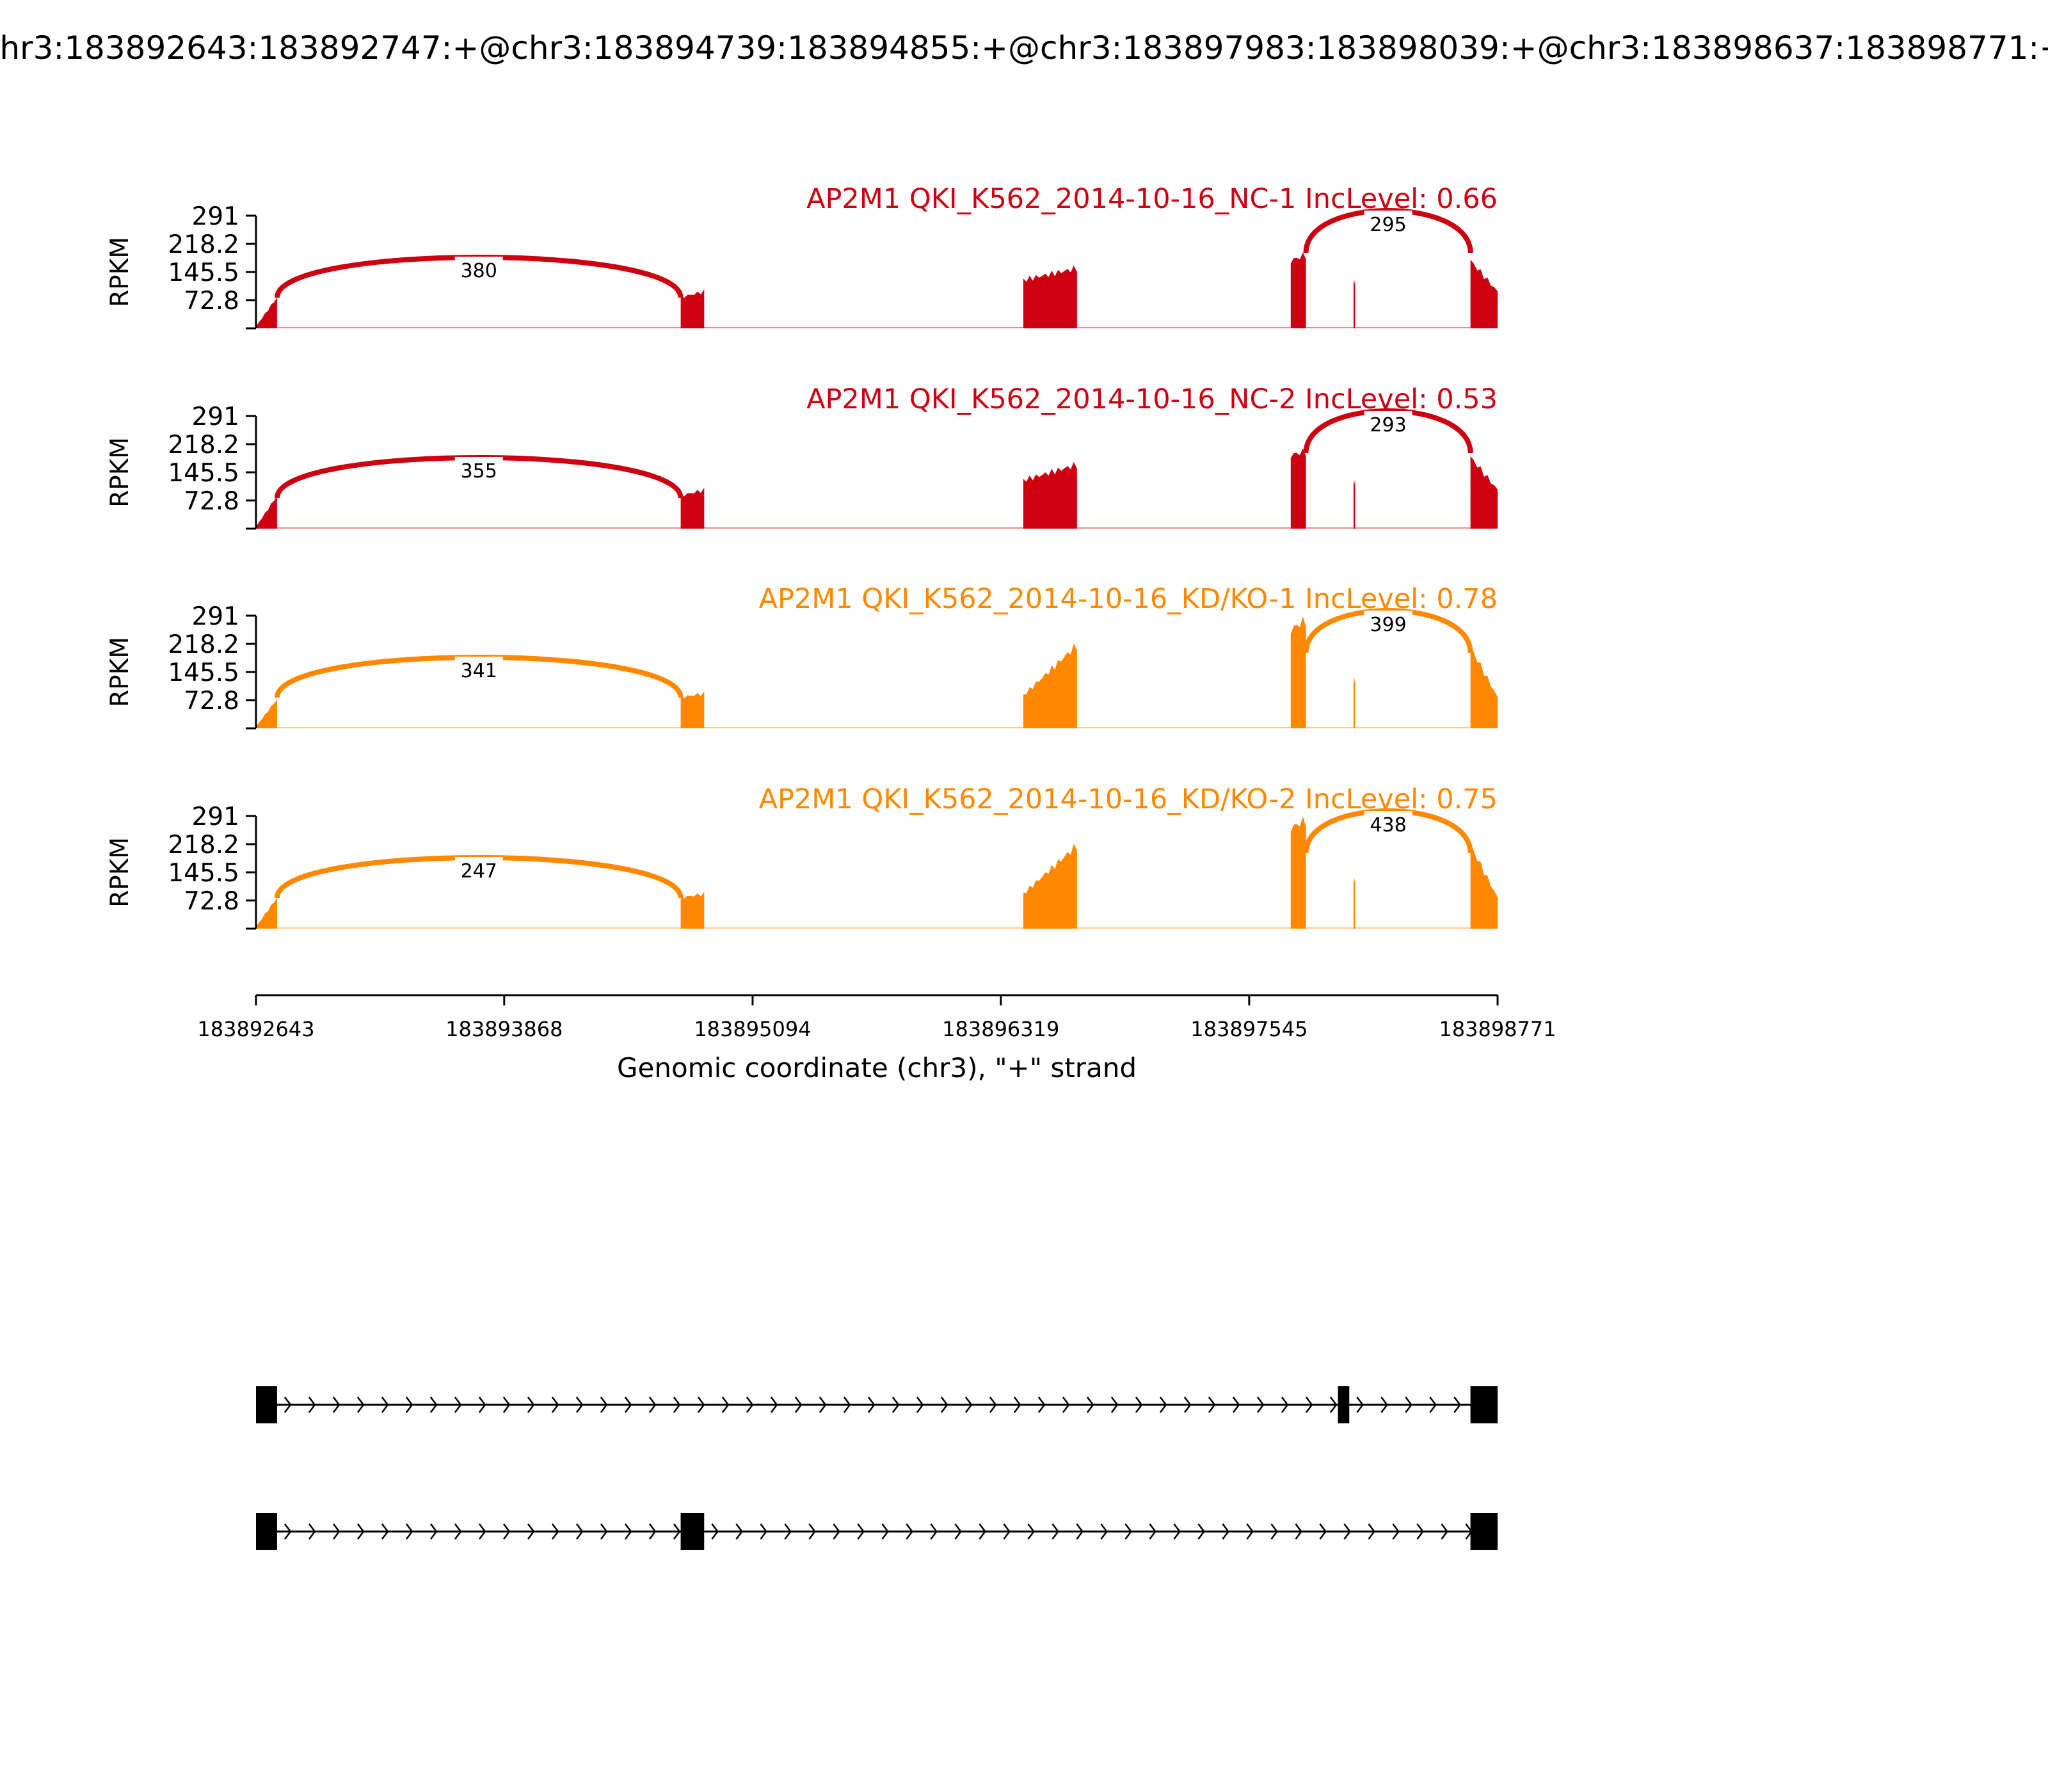 The width and height of the screenshot is (2048, 1792). I want to click on junction-label: 295, so click(1388, 225).